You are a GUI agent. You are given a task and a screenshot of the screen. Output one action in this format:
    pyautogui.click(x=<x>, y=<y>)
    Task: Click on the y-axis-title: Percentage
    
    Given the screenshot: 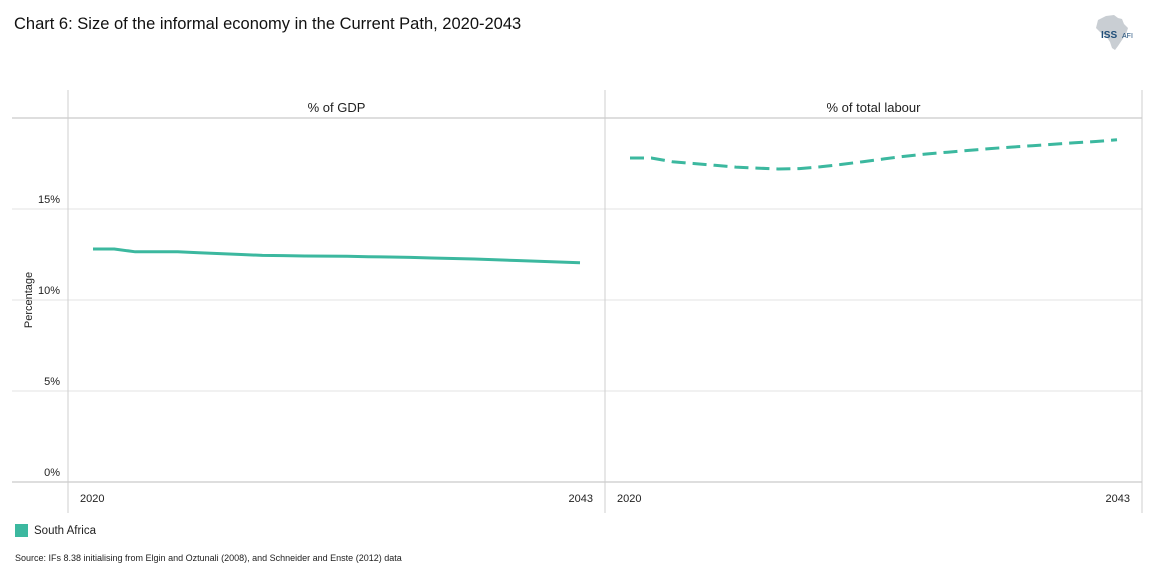 What is the action you would take?
    pyautogui.click(x=29, y=300)
    